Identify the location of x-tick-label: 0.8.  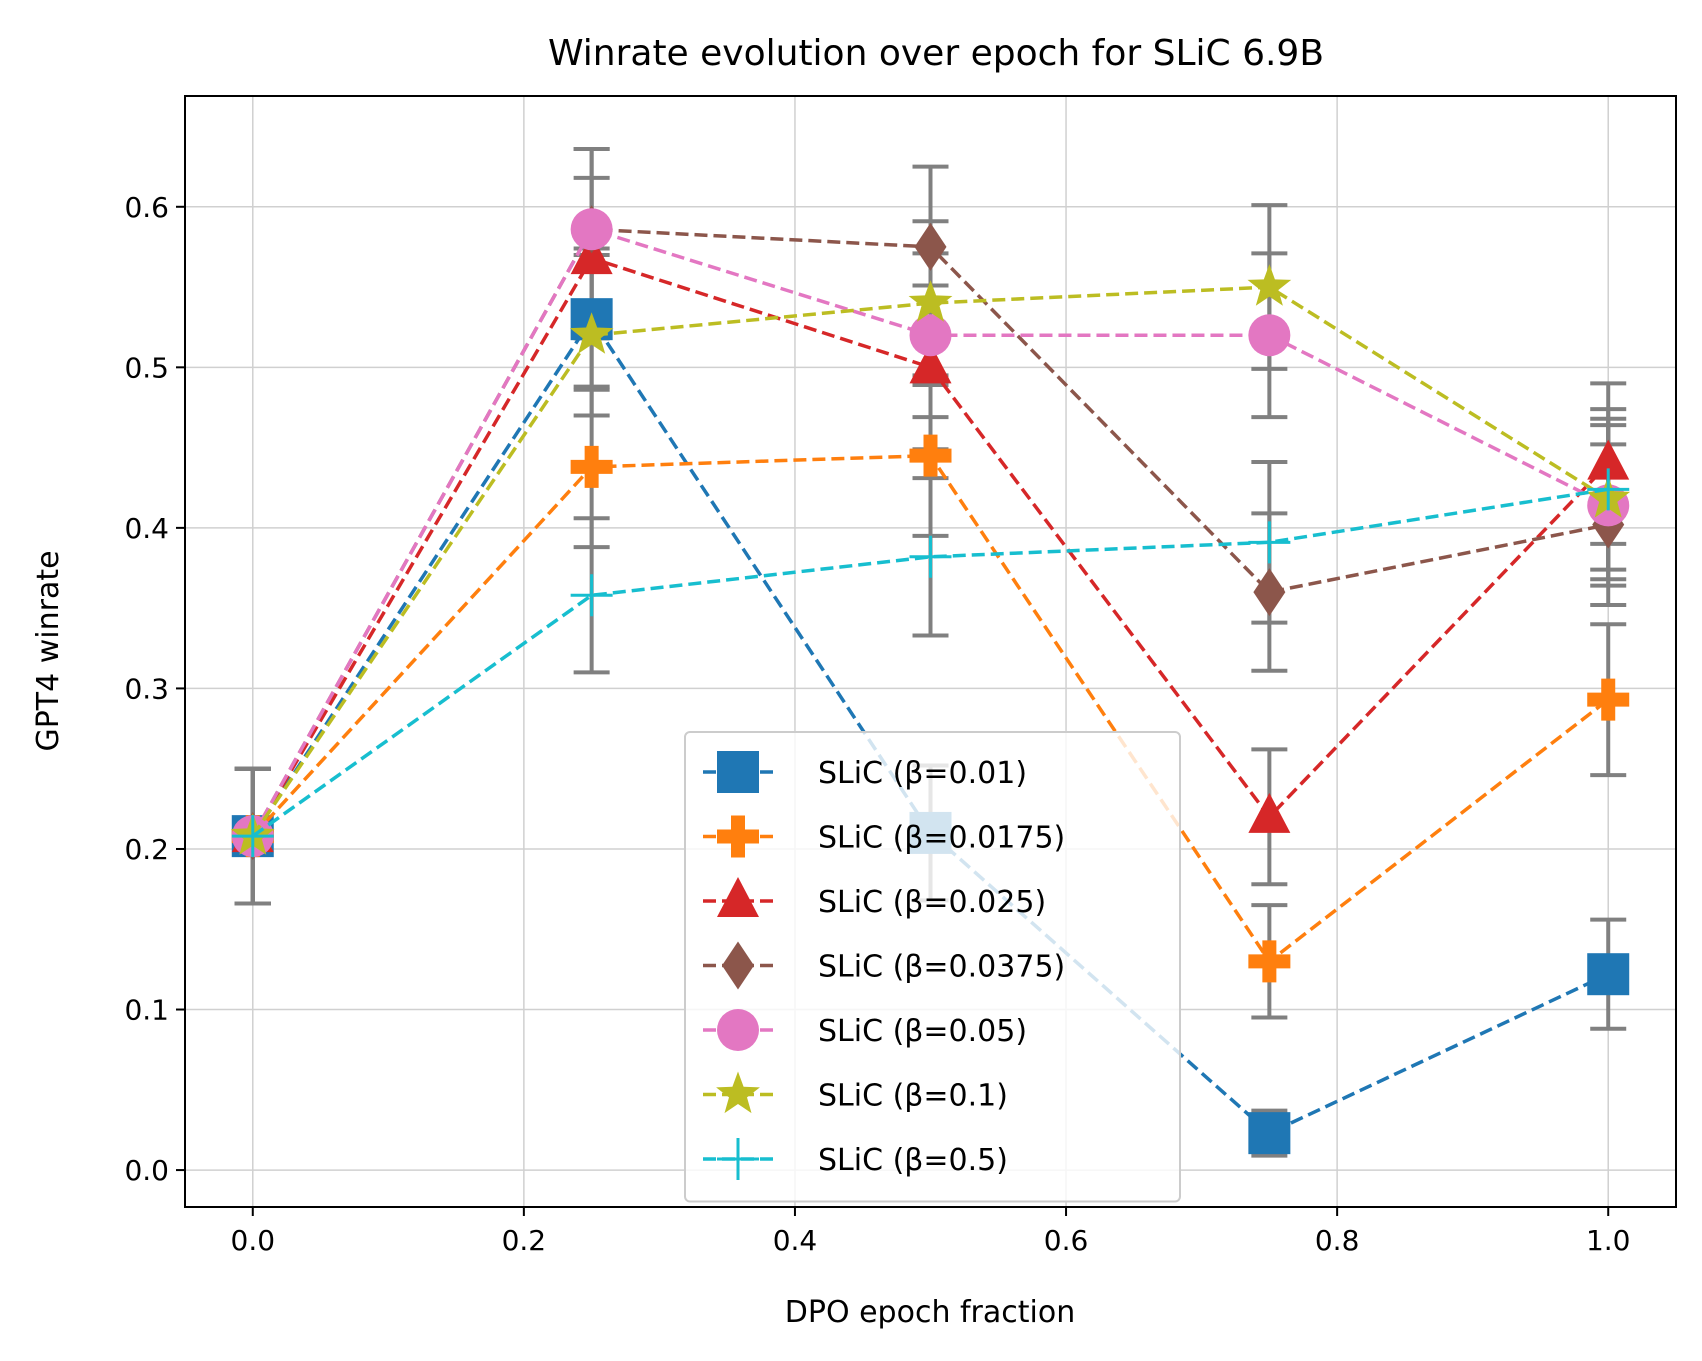
(1337, 1240).